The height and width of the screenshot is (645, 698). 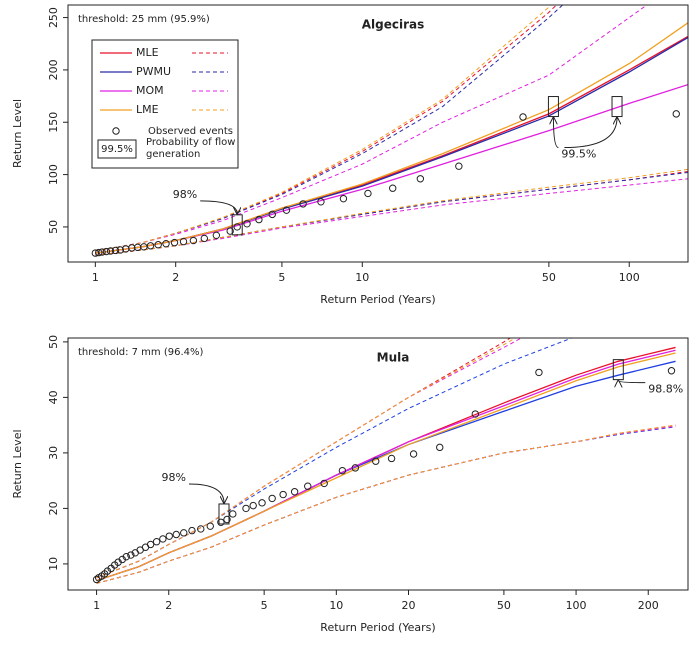 I want to click on y-tick-label: 30, so click(x=53, y=453).